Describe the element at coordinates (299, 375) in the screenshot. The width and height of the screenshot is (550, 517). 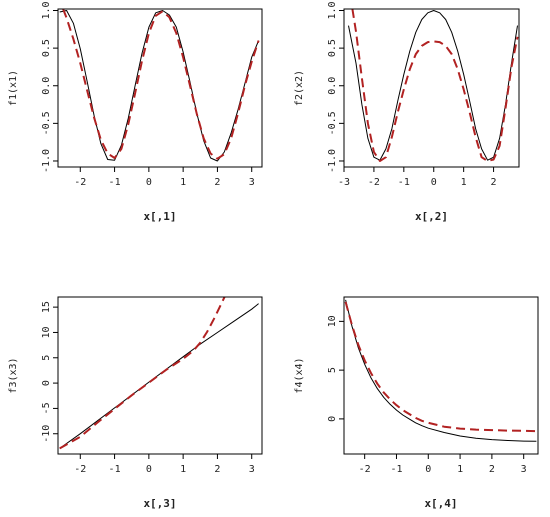
I see `y-axis-label: f4(x4)` at that location.